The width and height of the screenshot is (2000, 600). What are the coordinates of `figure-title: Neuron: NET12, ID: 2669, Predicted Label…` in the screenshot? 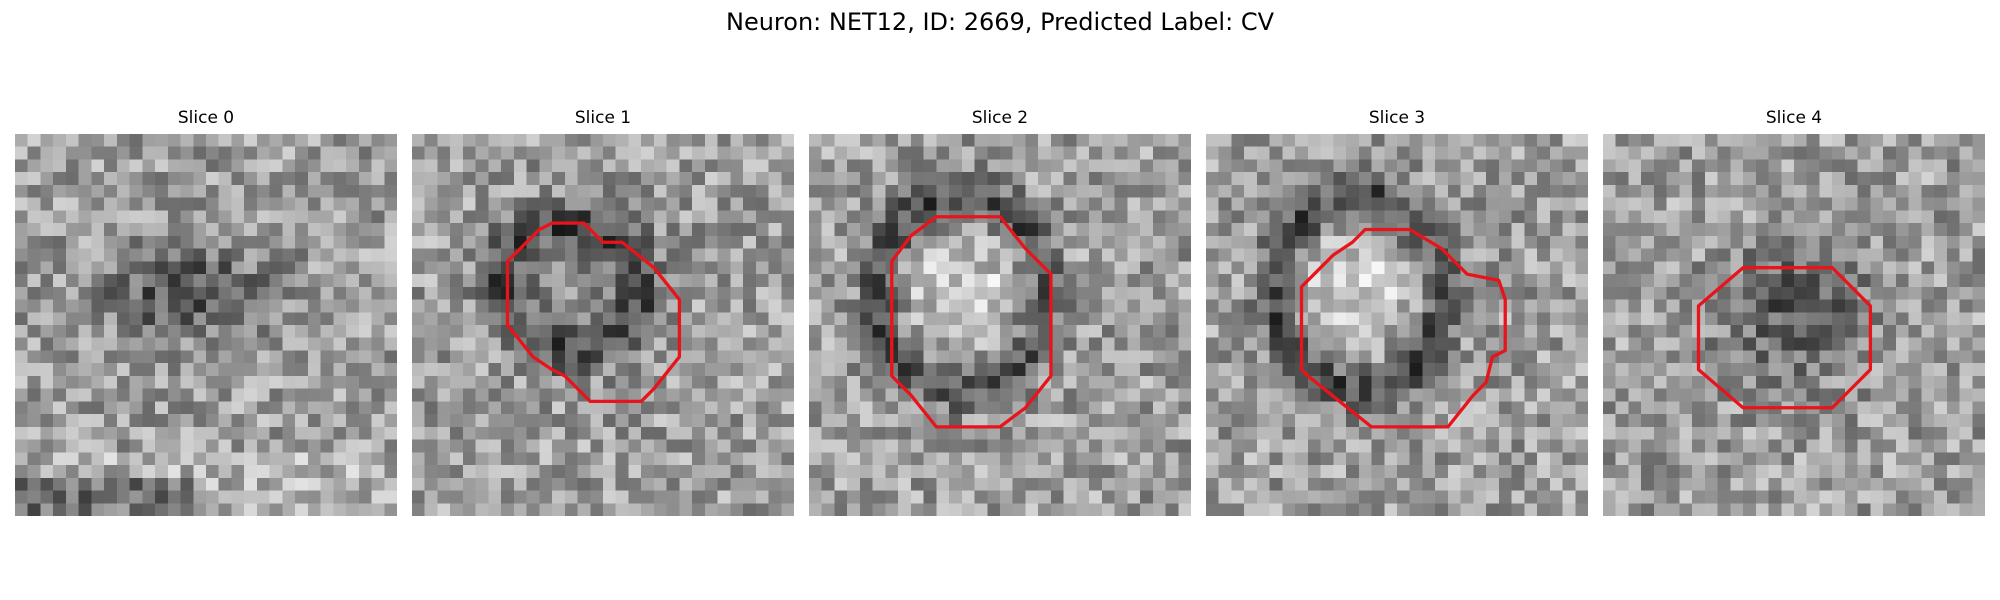 It's located at (1000, 22).